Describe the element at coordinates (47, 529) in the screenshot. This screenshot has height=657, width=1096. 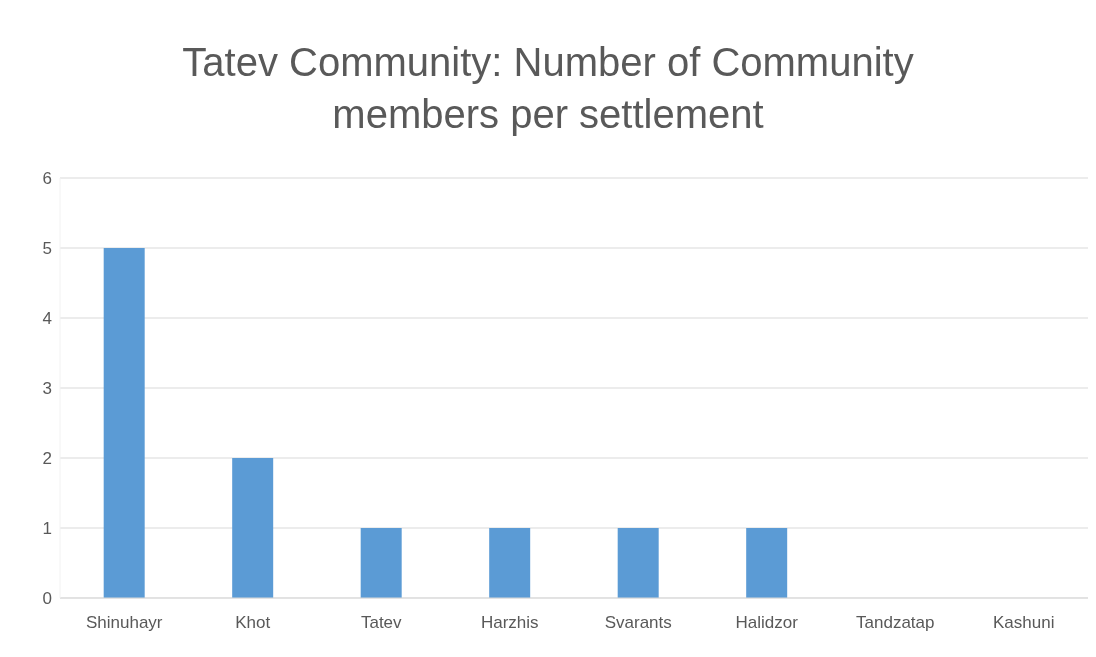
I see `y-tick-label: 1` at that location.